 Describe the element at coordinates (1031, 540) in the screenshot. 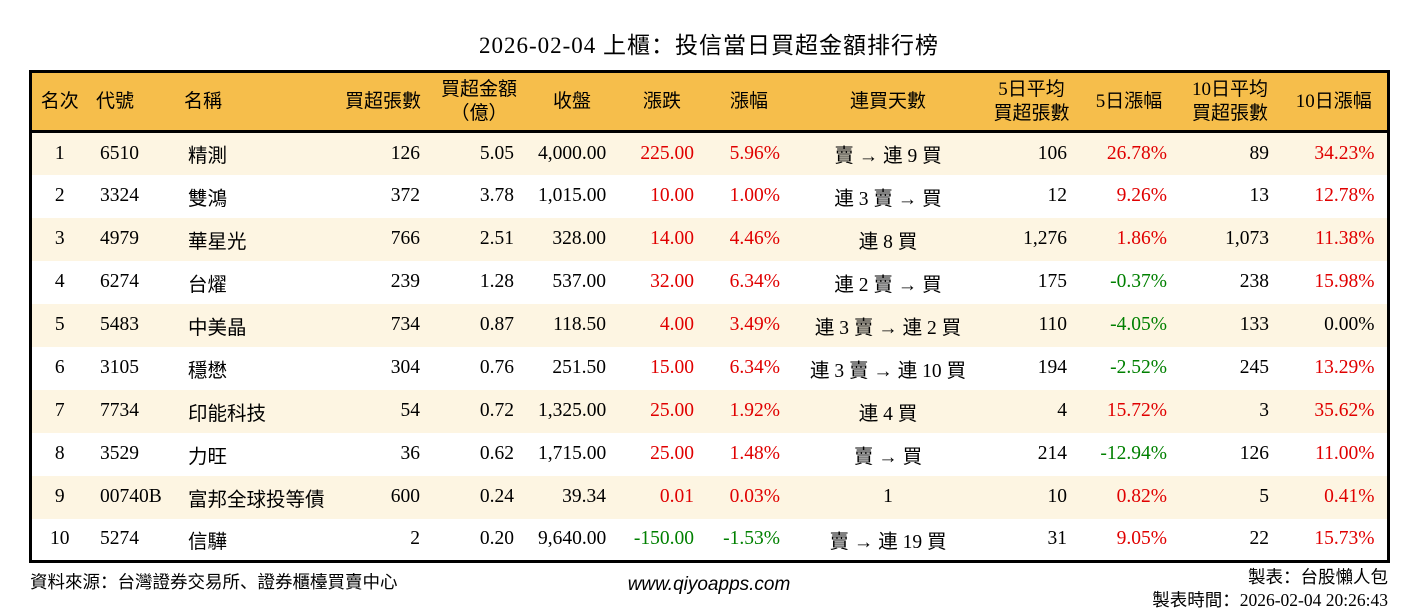

I see `cell-avg5_volume: 31` at that location.